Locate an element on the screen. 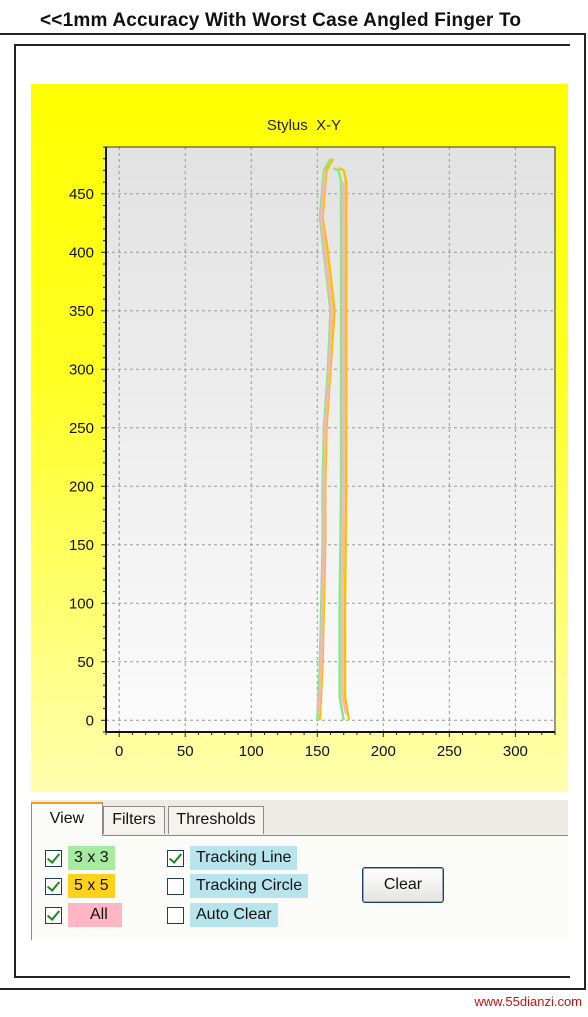 The image size is (588, 1017). x-tick-label: 150 is located at coordinates (317, 751).